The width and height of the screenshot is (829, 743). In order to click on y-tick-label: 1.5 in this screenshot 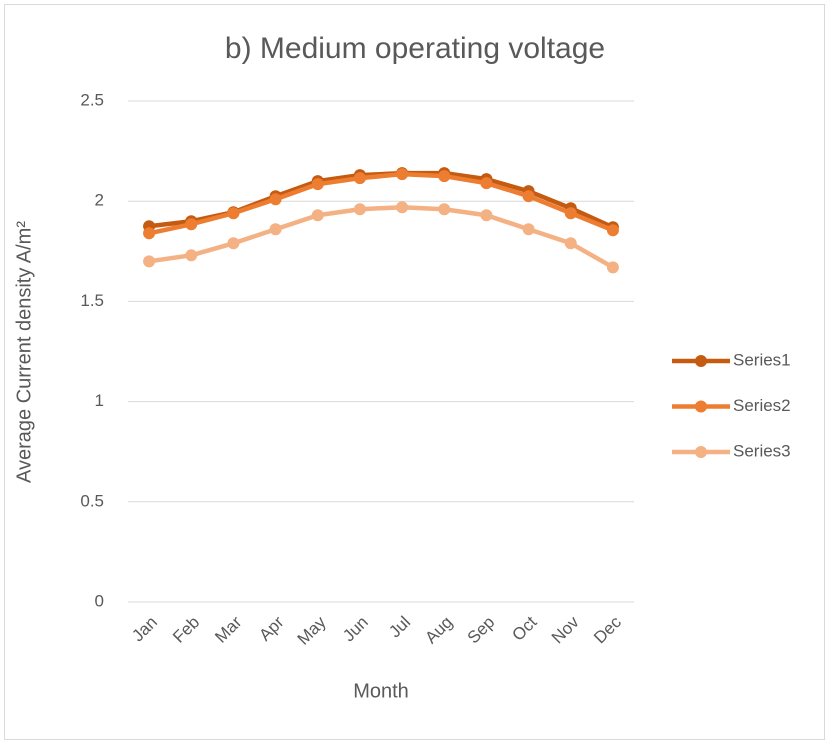, I will do `click(92, 300)`.